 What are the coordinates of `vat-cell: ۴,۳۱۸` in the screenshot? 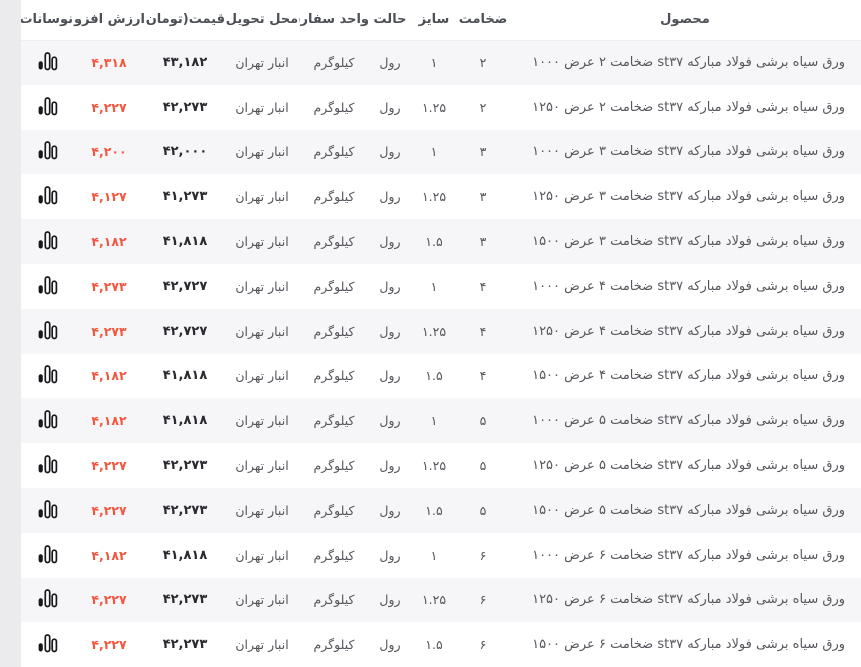 It's located at (109, 63).